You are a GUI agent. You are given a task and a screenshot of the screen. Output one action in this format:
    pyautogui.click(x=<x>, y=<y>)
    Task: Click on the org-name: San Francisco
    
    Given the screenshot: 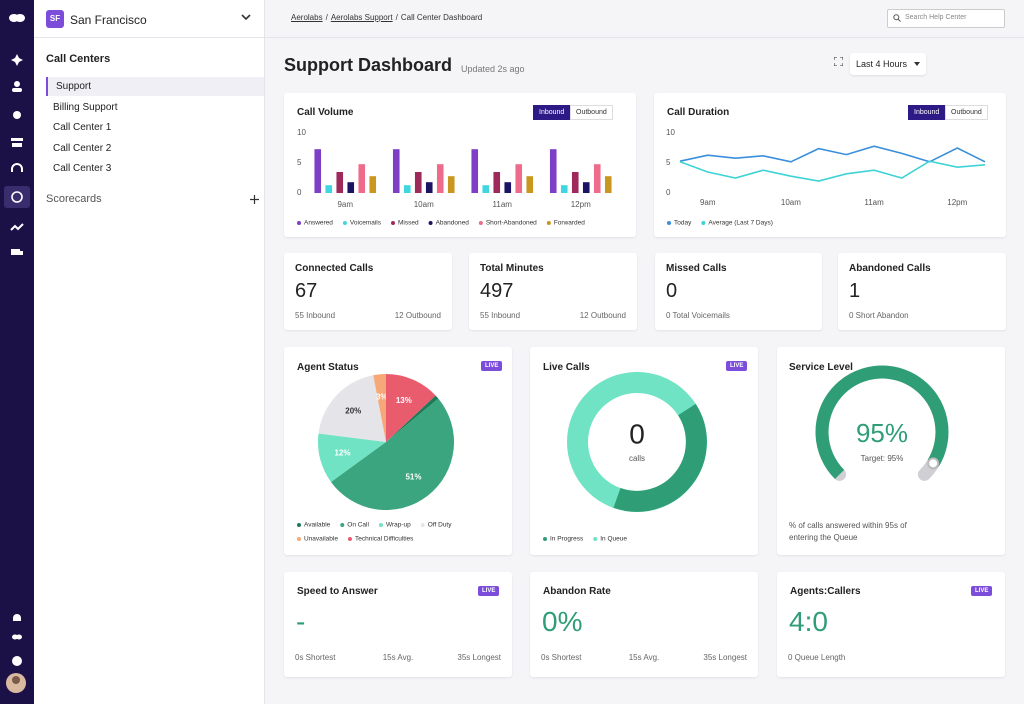 What is the action you would take?
    pyautogui.click(x=108, y=20)
    